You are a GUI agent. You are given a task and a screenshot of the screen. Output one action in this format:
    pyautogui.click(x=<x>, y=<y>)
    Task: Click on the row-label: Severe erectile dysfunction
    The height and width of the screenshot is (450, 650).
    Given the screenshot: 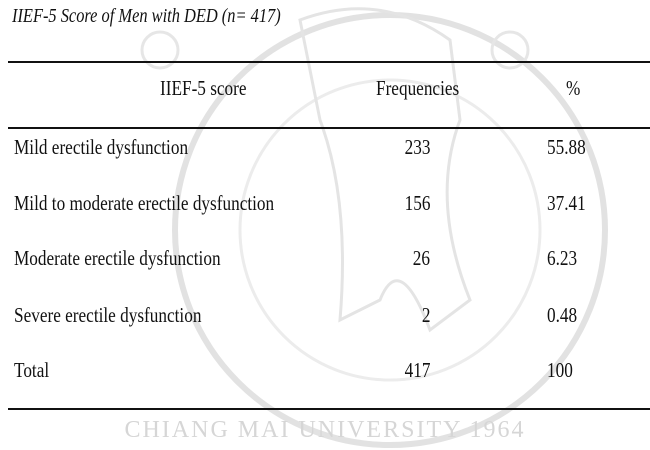 What is the action you would take?
    pyautogui.click(x=108, y=315)
    